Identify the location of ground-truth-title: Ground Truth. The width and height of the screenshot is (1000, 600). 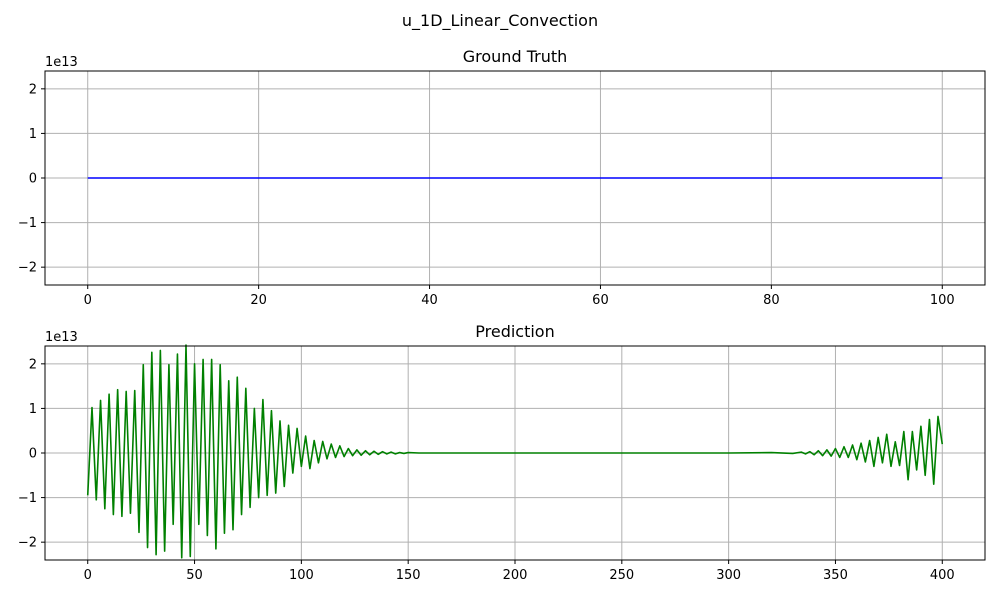
(515, 56).